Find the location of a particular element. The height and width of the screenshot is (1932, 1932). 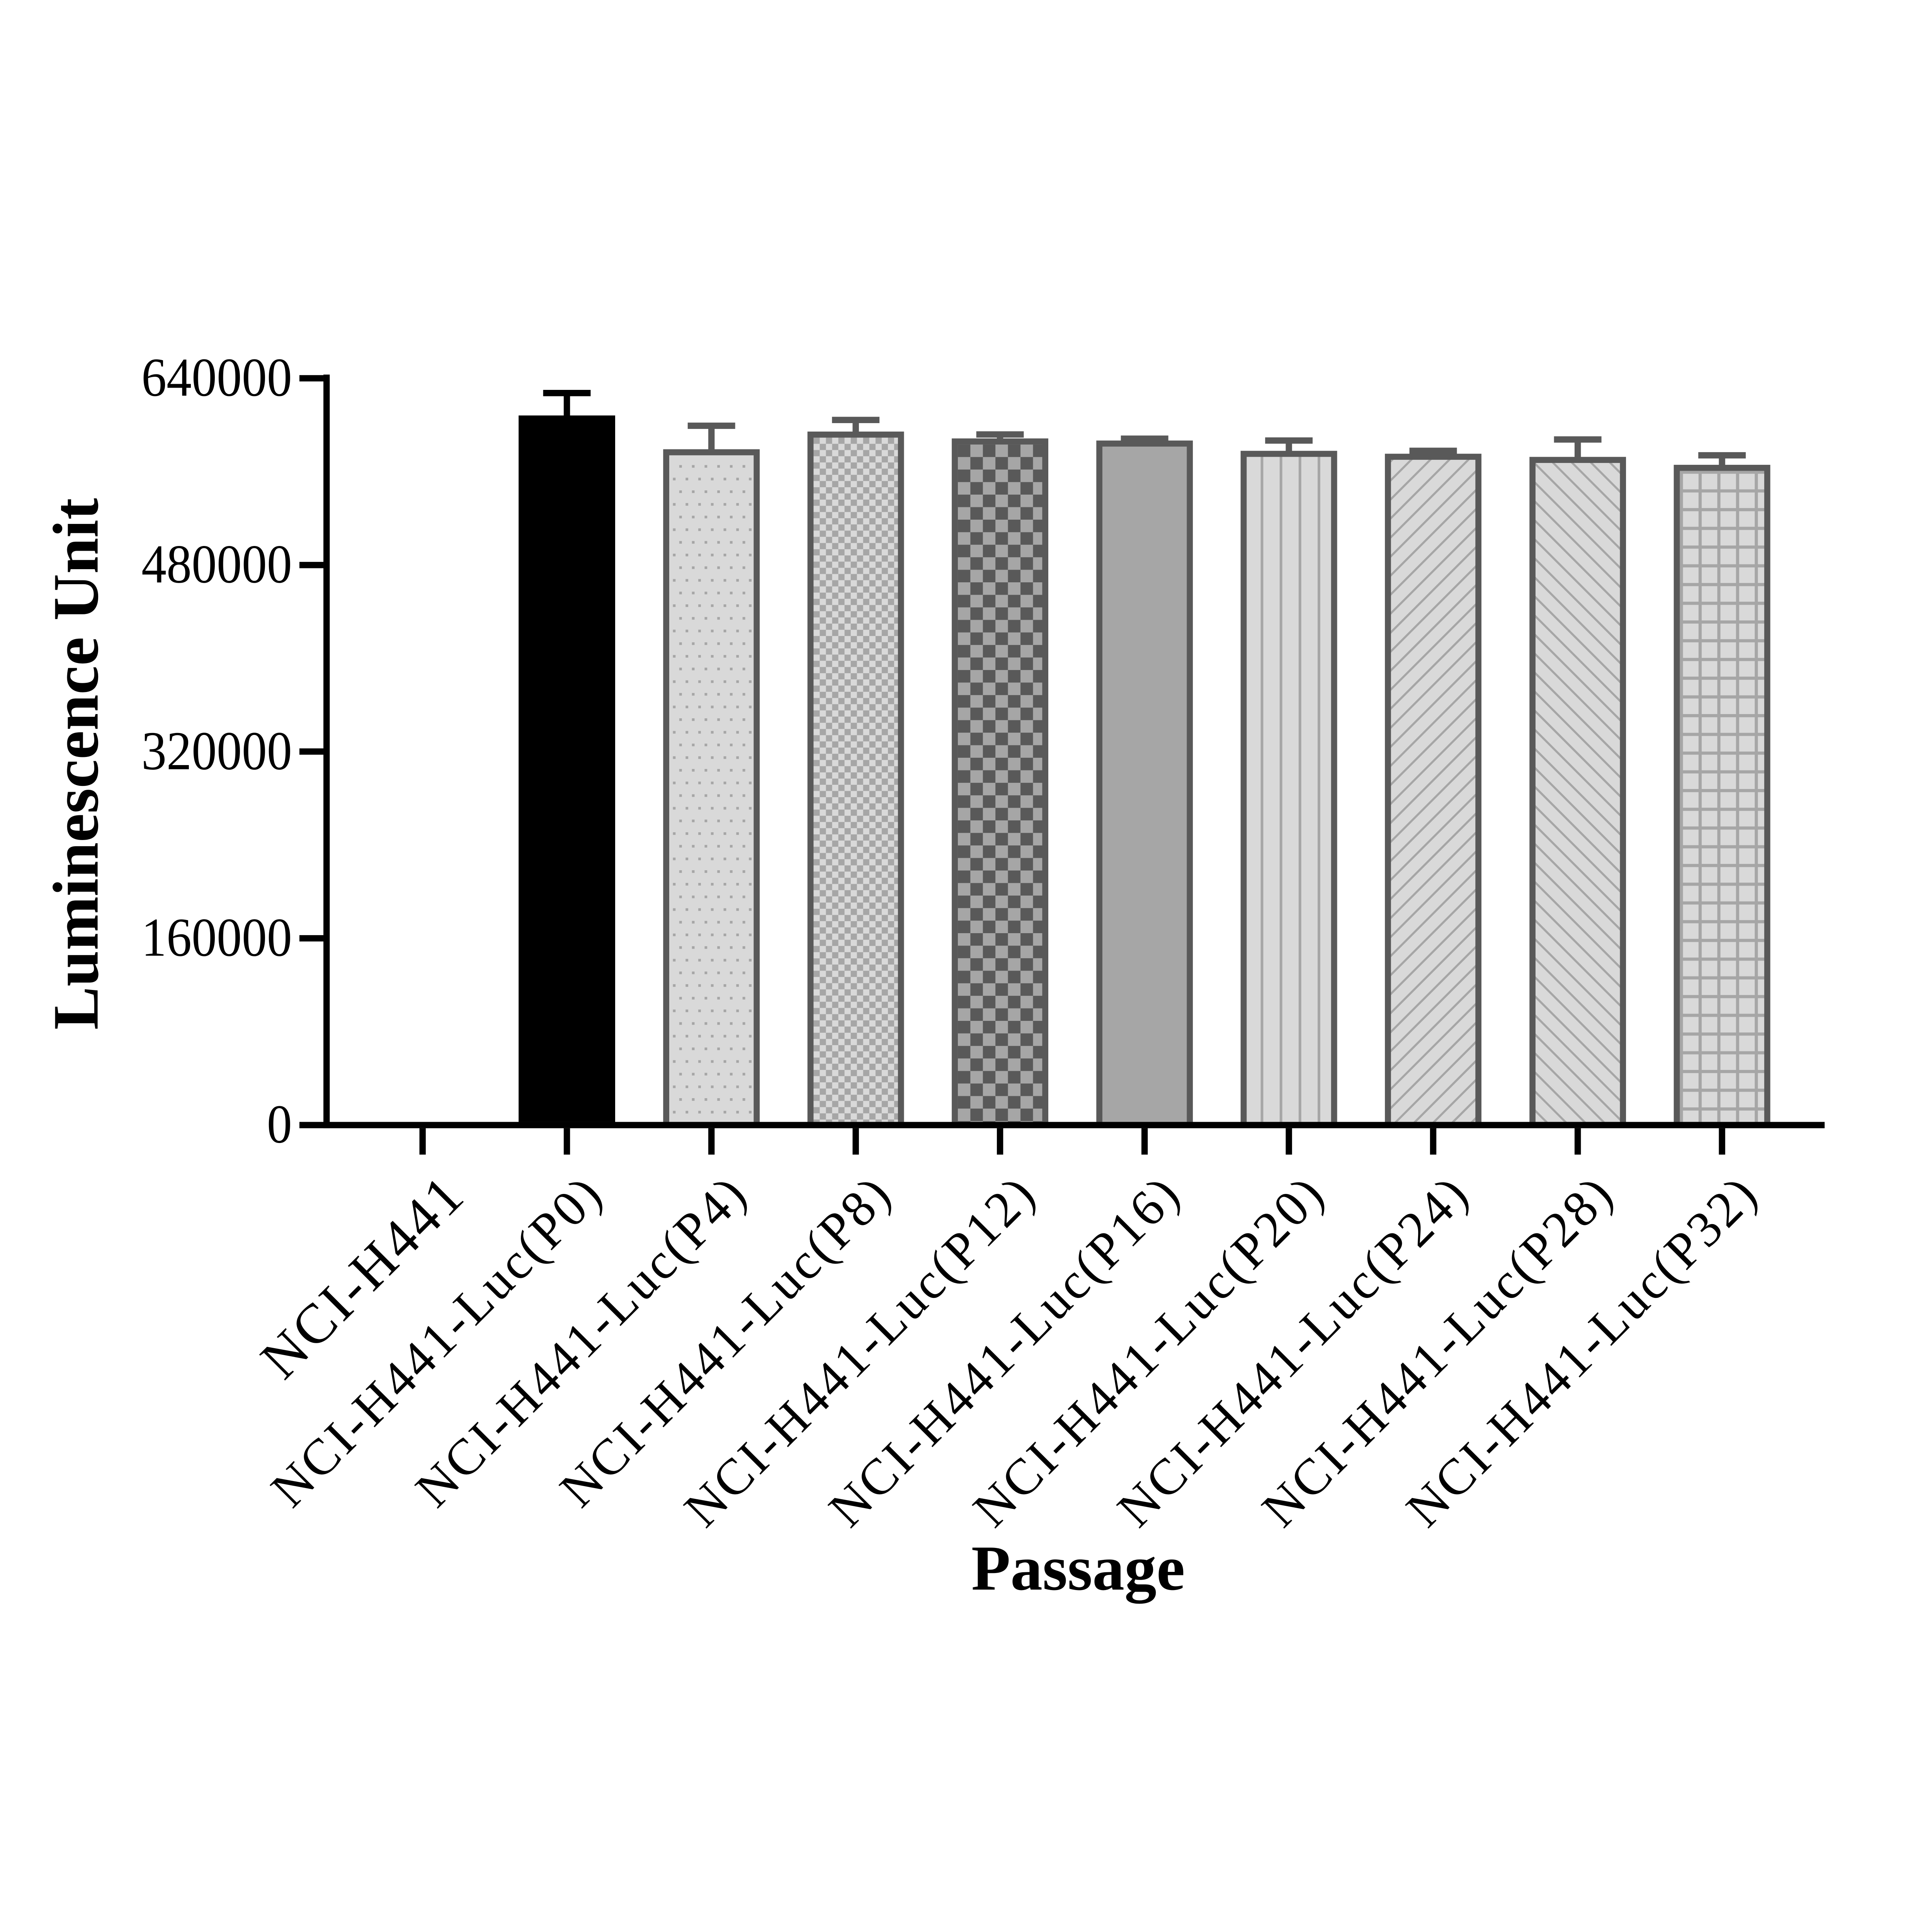

svg-text: 0 is located at coordinates (280, 1125).